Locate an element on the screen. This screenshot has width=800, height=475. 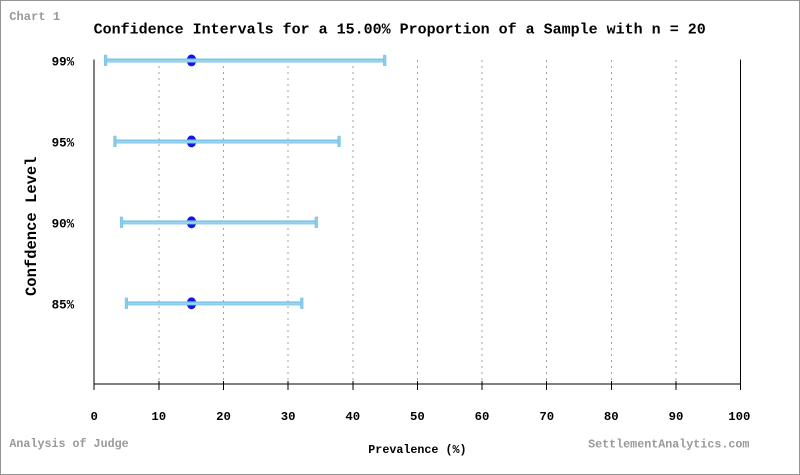
svg-text: 95% is located at coordinates (63, 143).